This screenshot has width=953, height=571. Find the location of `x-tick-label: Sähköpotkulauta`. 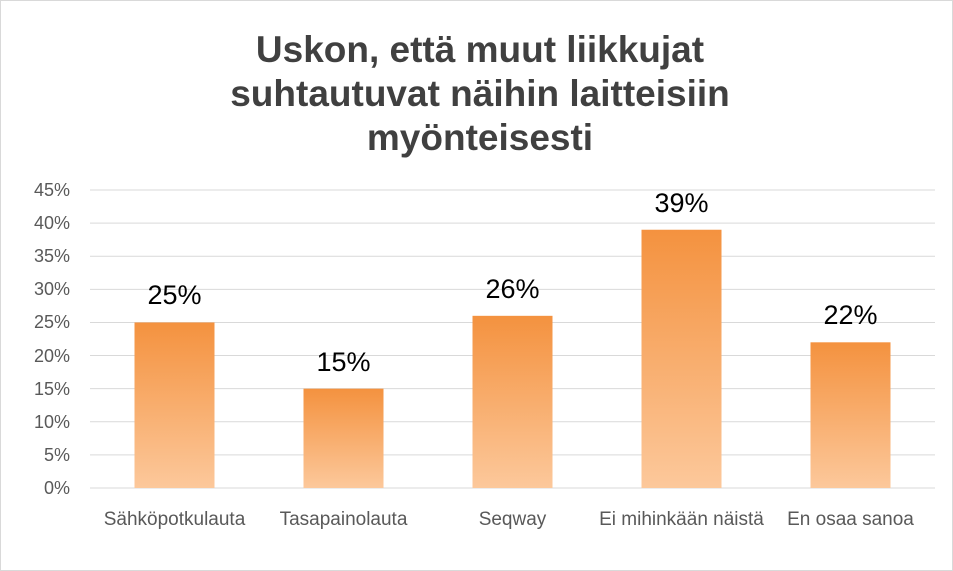

x-tick-label: Sähköpotkulauta is located at coordinates (174, 519).